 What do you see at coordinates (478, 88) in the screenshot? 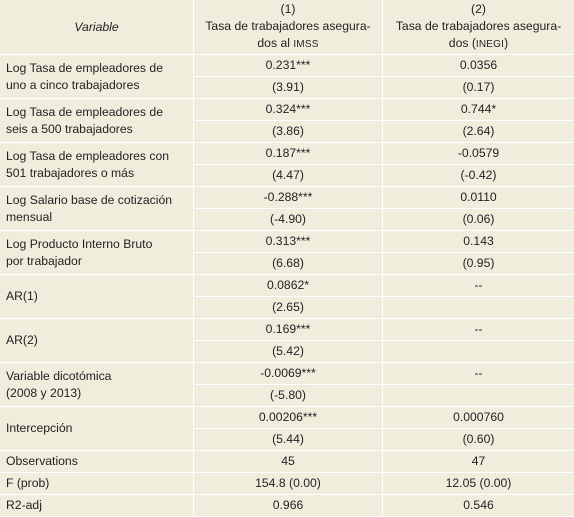
I see `tstat-col2: (0.17)` at bounding box center [478, 88].